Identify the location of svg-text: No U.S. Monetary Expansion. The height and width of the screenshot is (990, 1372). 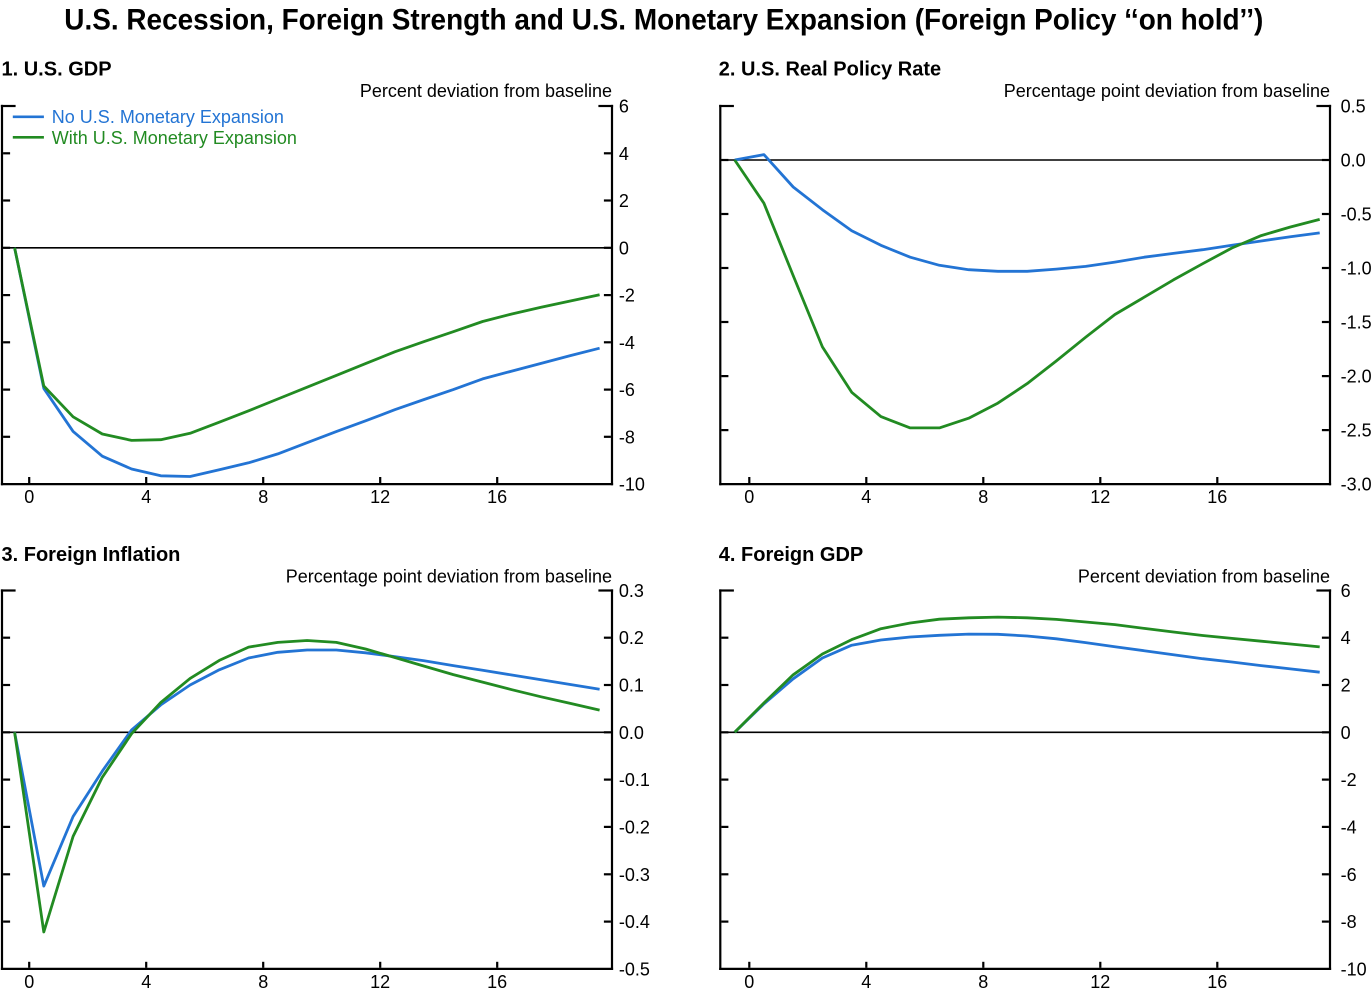
(168, 117).